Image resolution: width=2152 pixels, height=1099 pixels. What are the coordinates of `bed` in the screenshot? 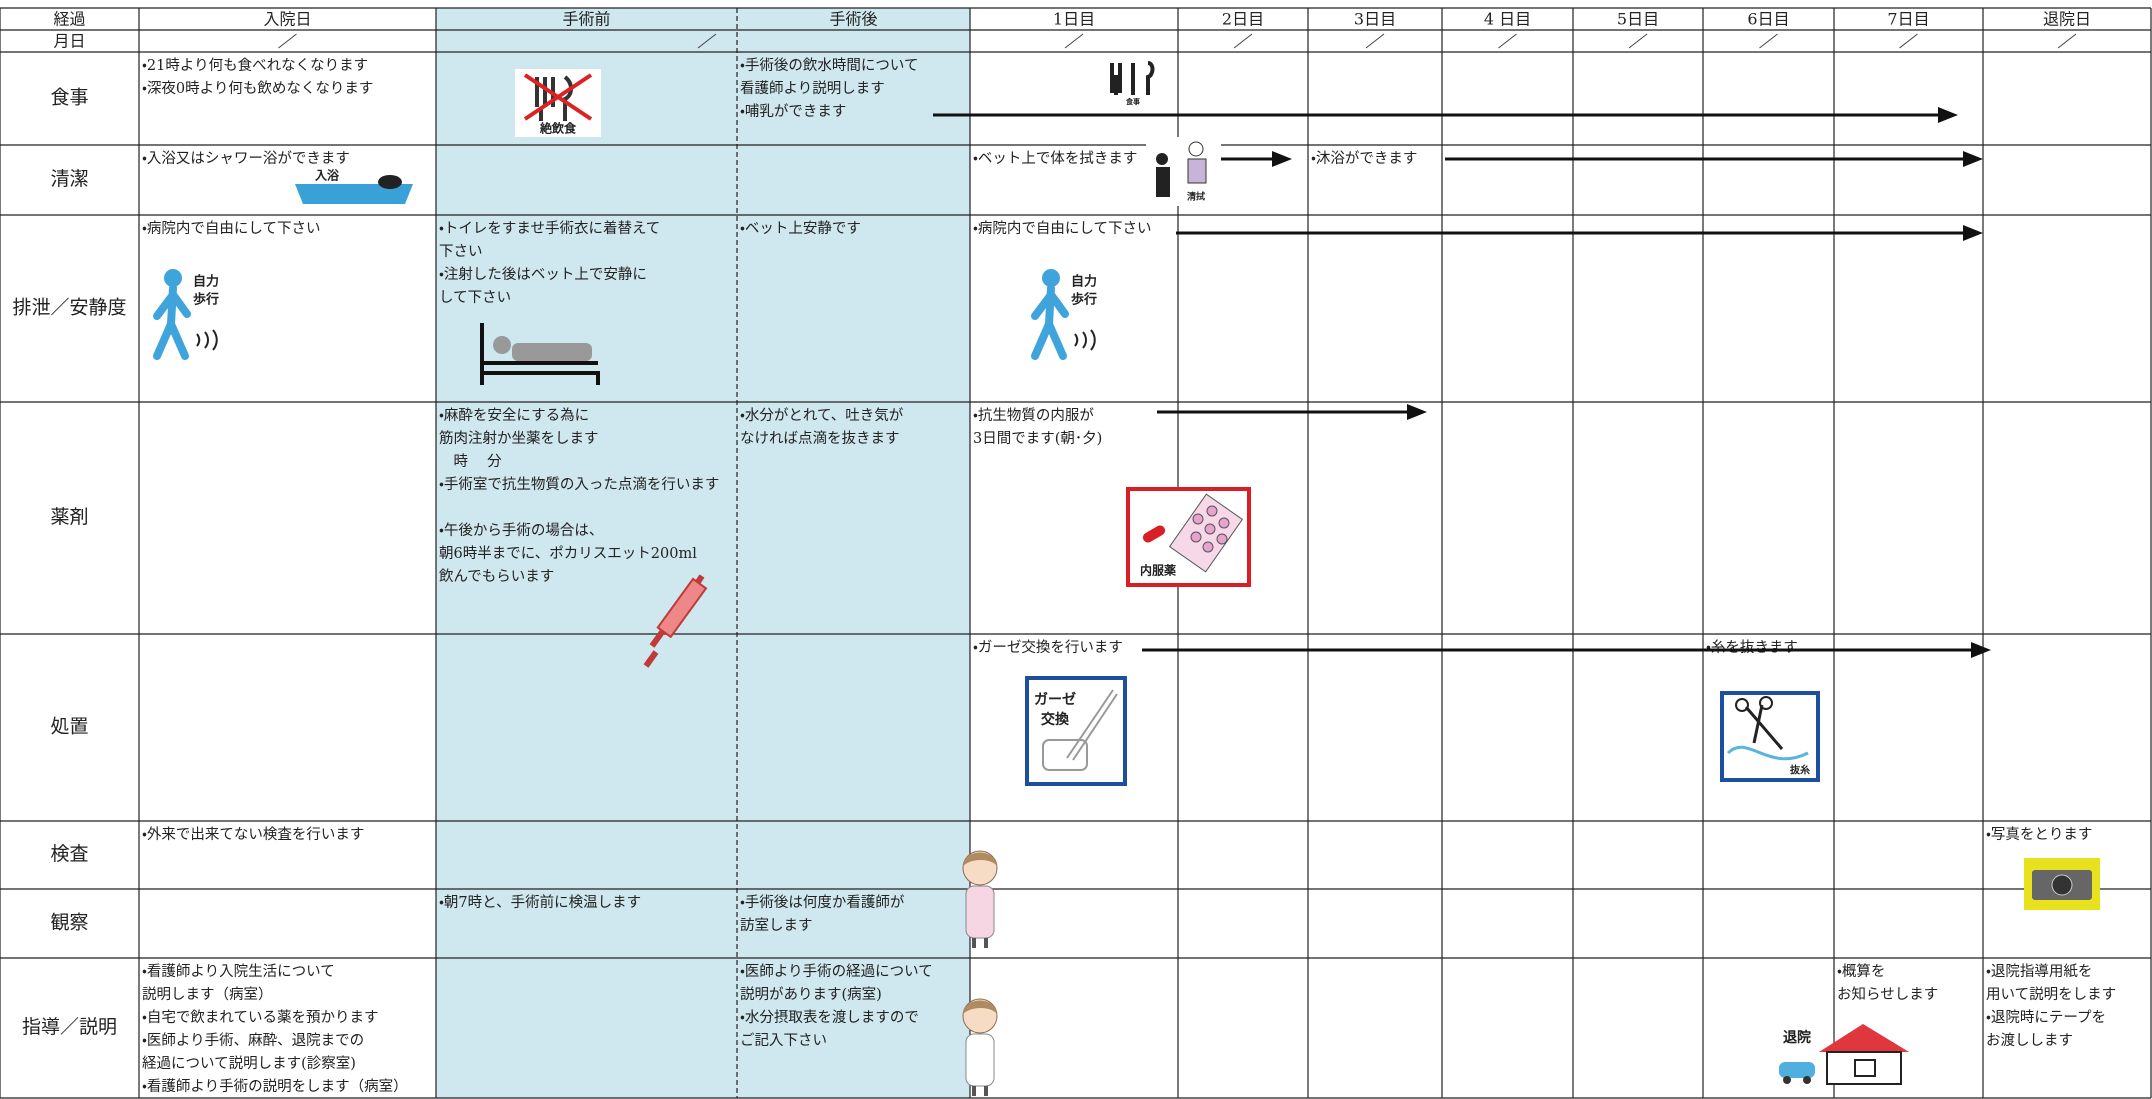 It's located at (540, 354).